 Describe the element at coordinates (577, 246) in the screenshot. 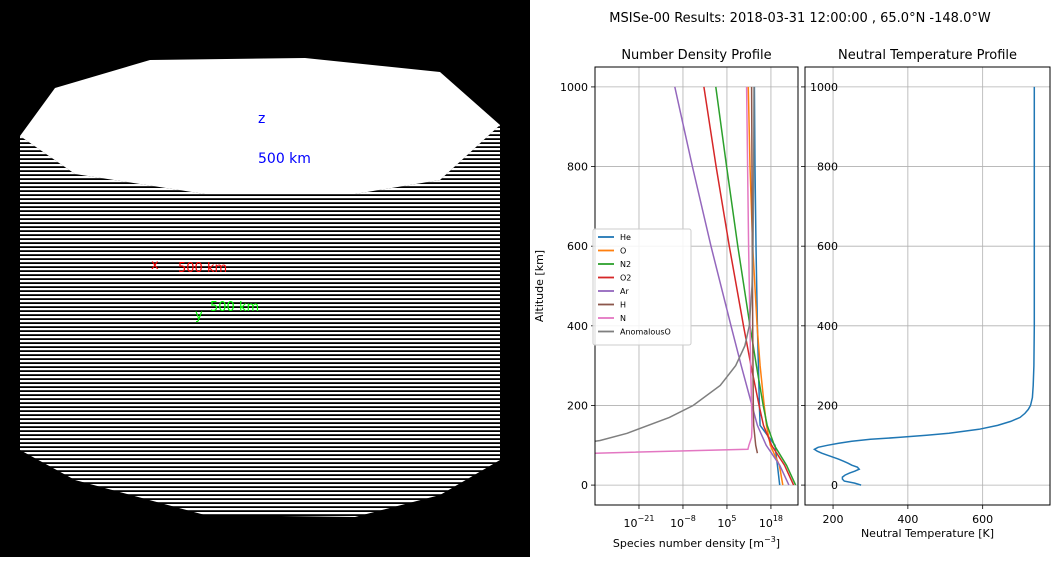

I see `density-y-tick-label: 600` at that location.